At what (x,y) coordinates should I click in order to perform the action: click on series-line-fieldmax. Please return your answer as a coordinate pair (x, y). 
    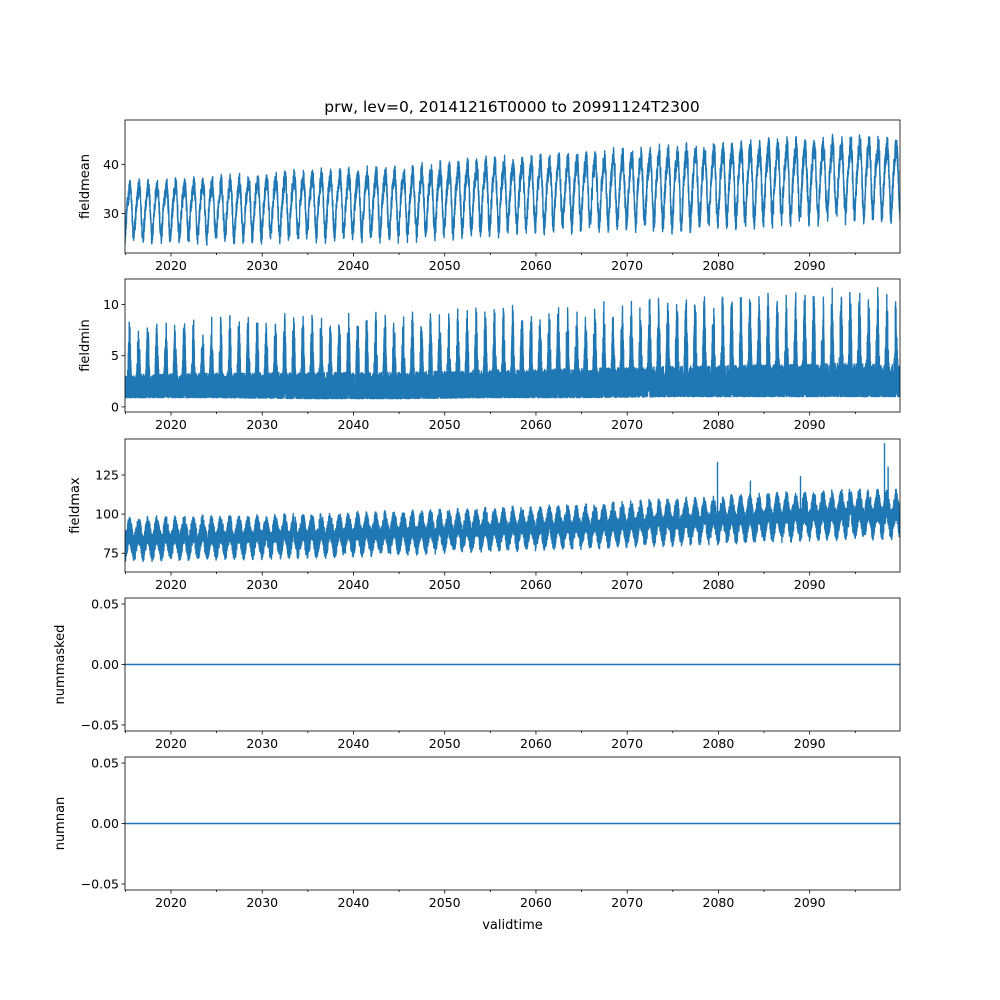
    Looking at the image, I should click on (512, 503).